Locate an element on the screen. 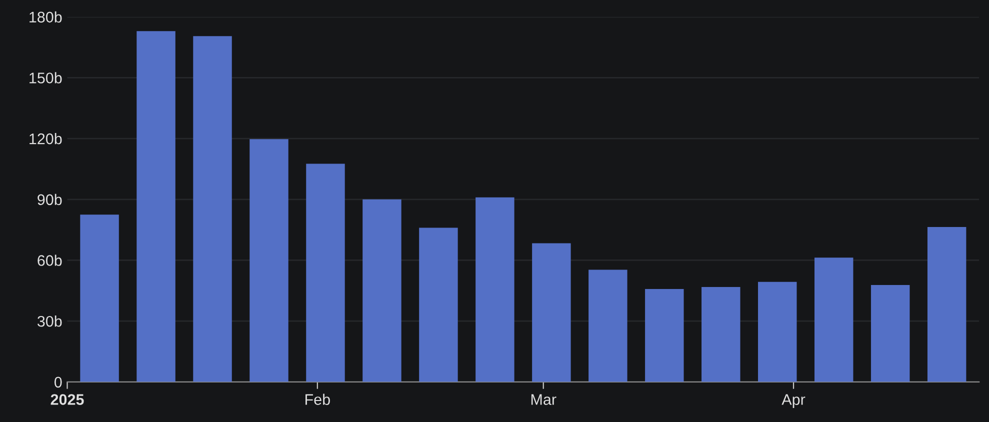 Image resolution: width=989 pixels, height=422 pixels. y-tick-label: 120b is located at coordinates (46, 138).